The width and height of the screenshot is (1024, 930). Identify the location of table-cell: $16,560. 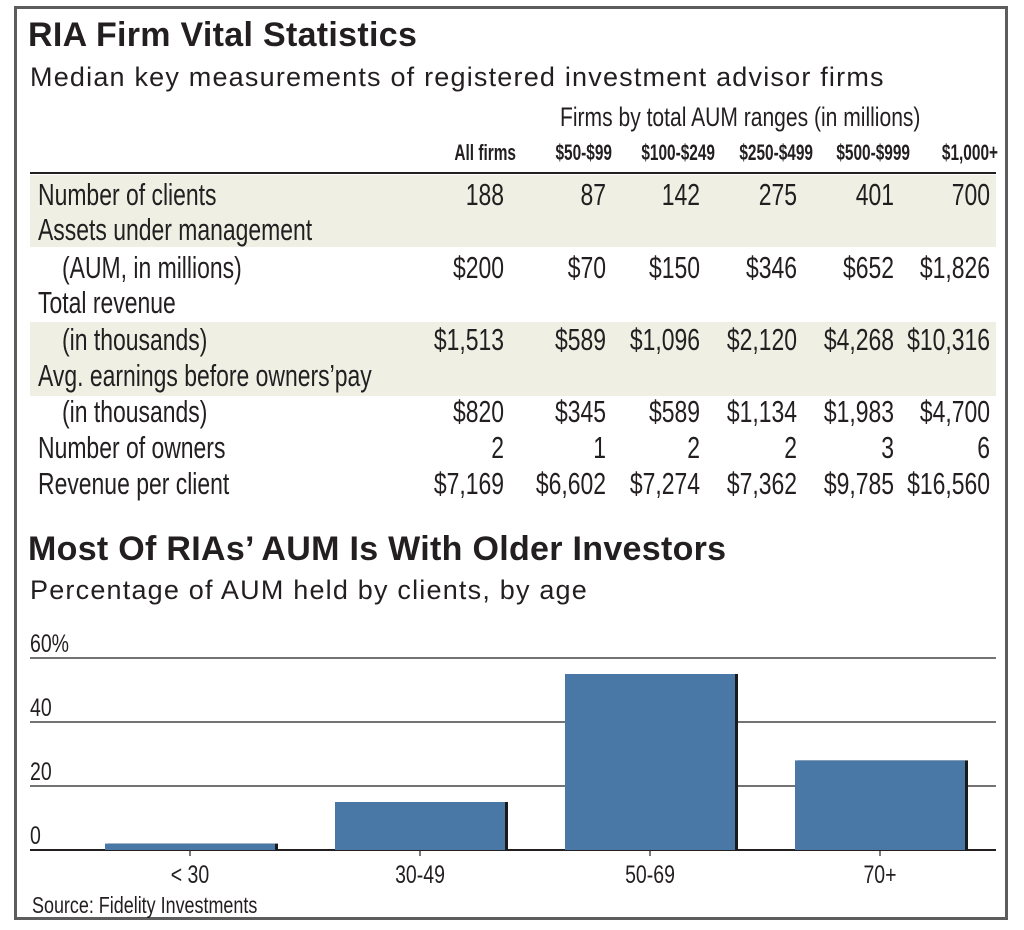
(948, 483).